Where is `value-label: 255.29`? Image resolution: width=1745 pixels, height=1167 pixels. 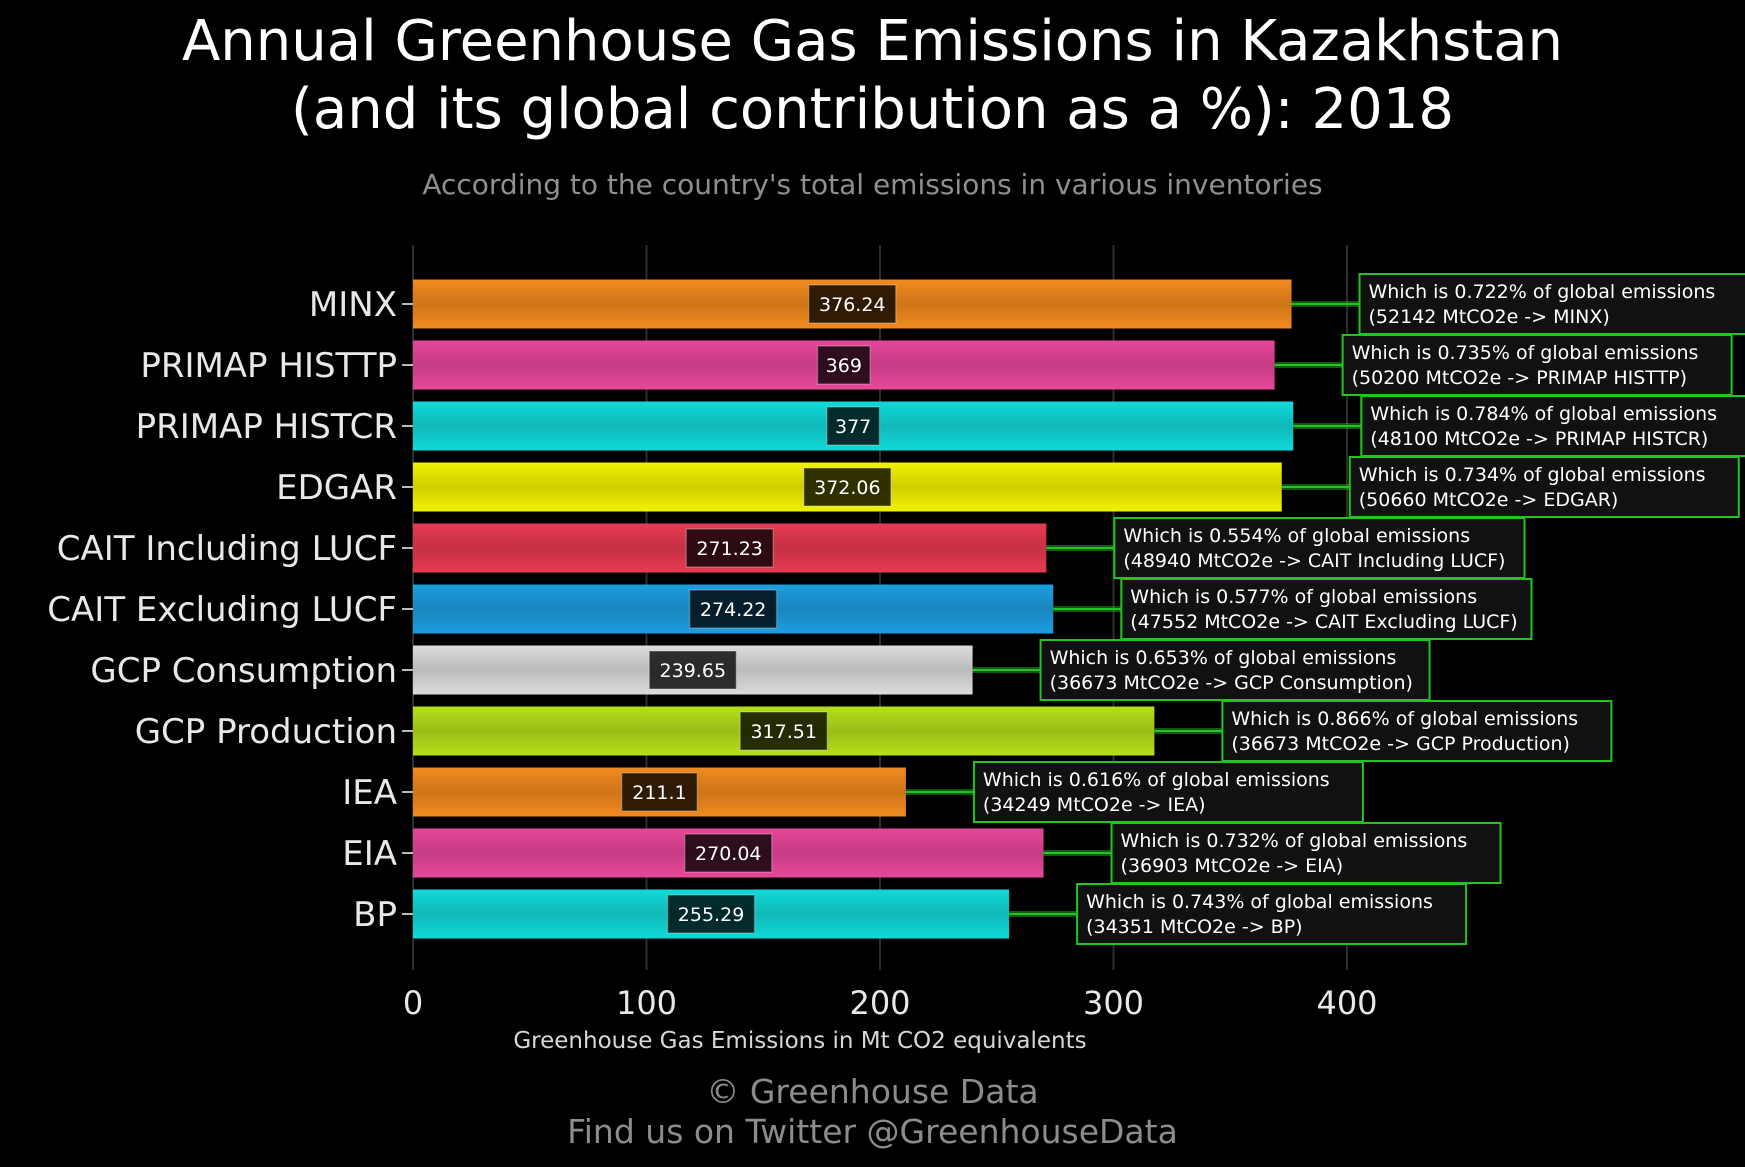
value-label: 255.29 is located at coordinates (711, 915).